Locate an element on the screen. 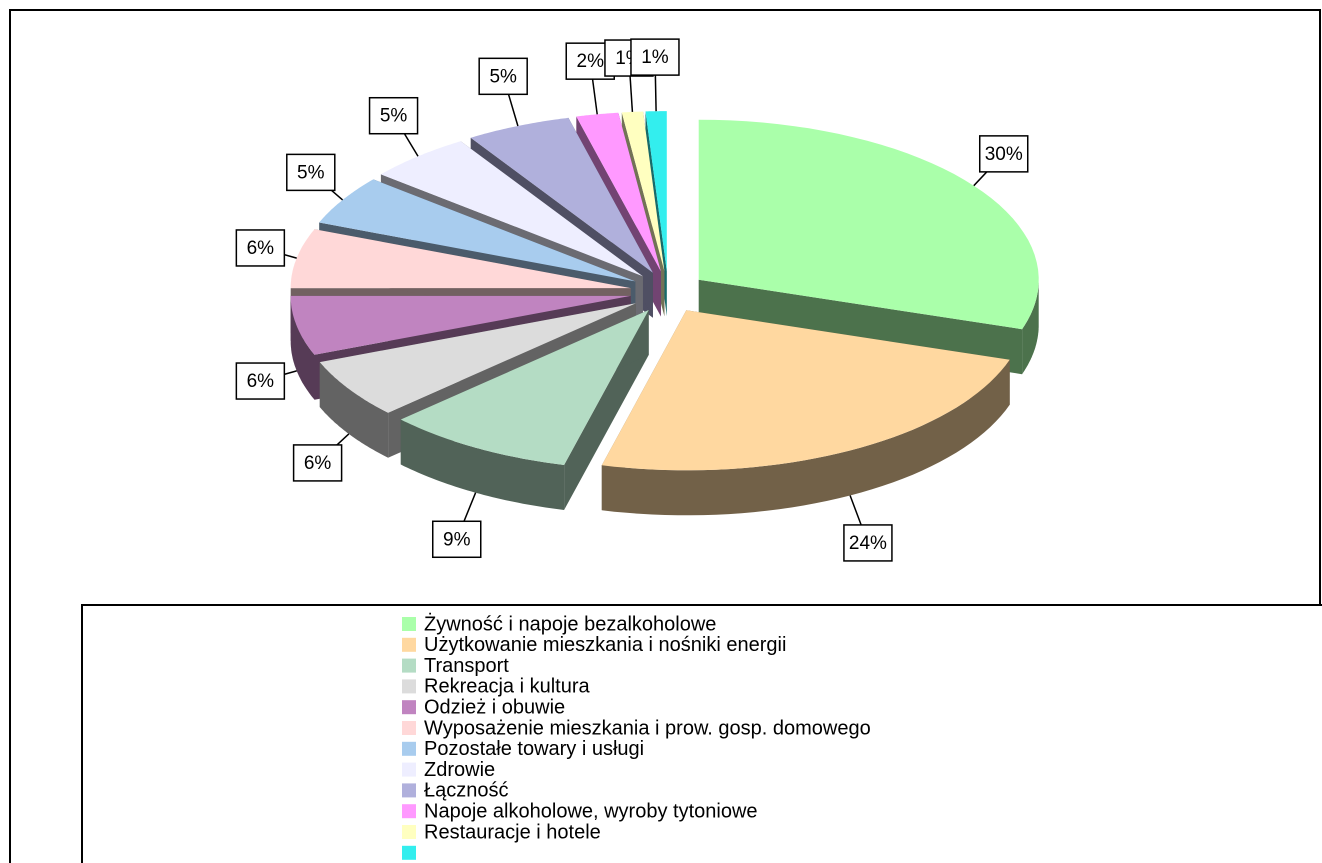 This screenshot has height=863, width=1322. legend-label: Łączność is located at coordinates (466, 791).